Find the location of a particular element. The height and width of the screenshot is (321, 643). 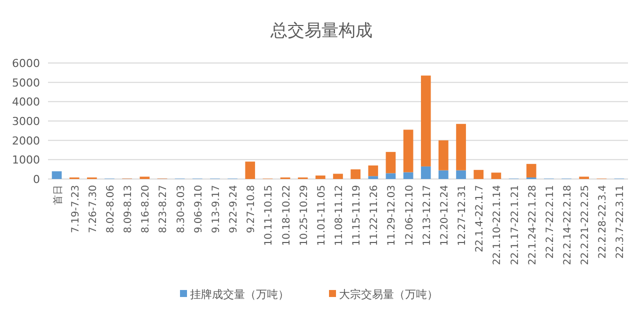

x-tick-label: 10.18-10.22 is located at coordinates (286, 215).